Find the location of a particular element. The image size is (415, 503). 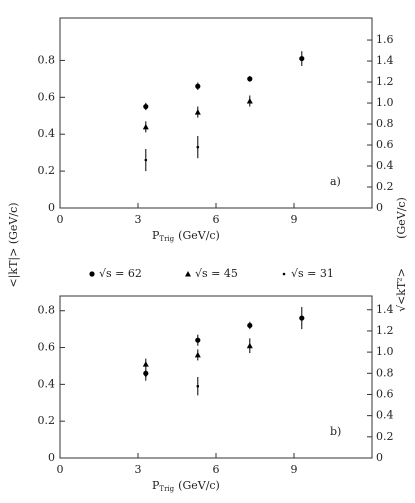

y-axis-label: <|kT|> (GeV/c) is located at coordinates (14, 244).